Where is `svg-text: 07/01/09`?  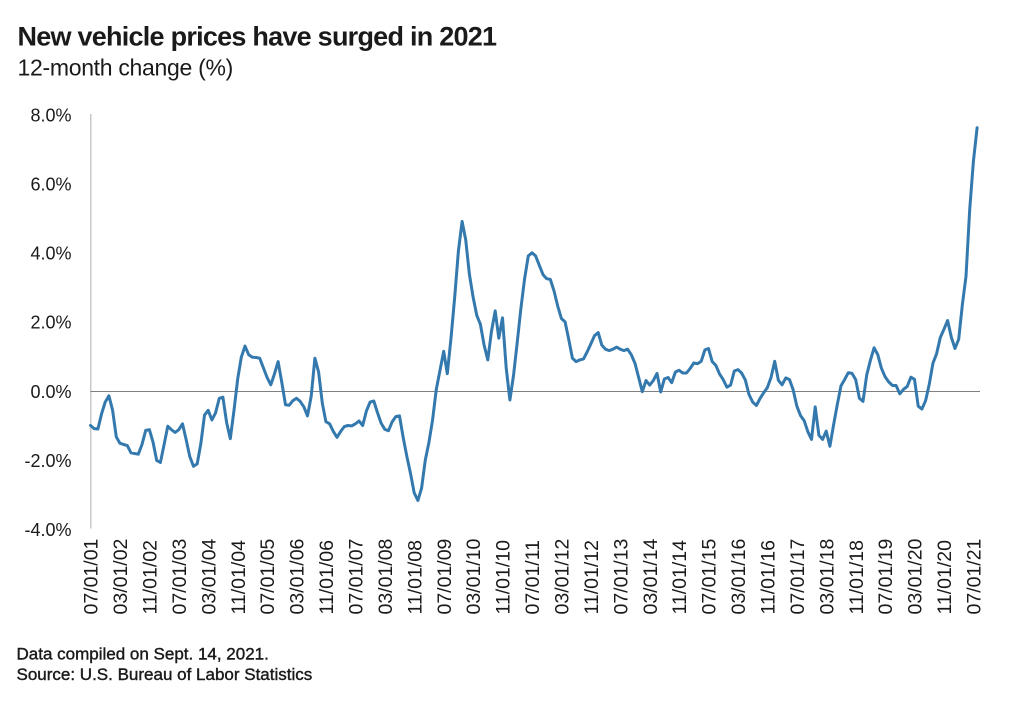 svg-text: 07/01/09 is located at coordinates (445, 577).